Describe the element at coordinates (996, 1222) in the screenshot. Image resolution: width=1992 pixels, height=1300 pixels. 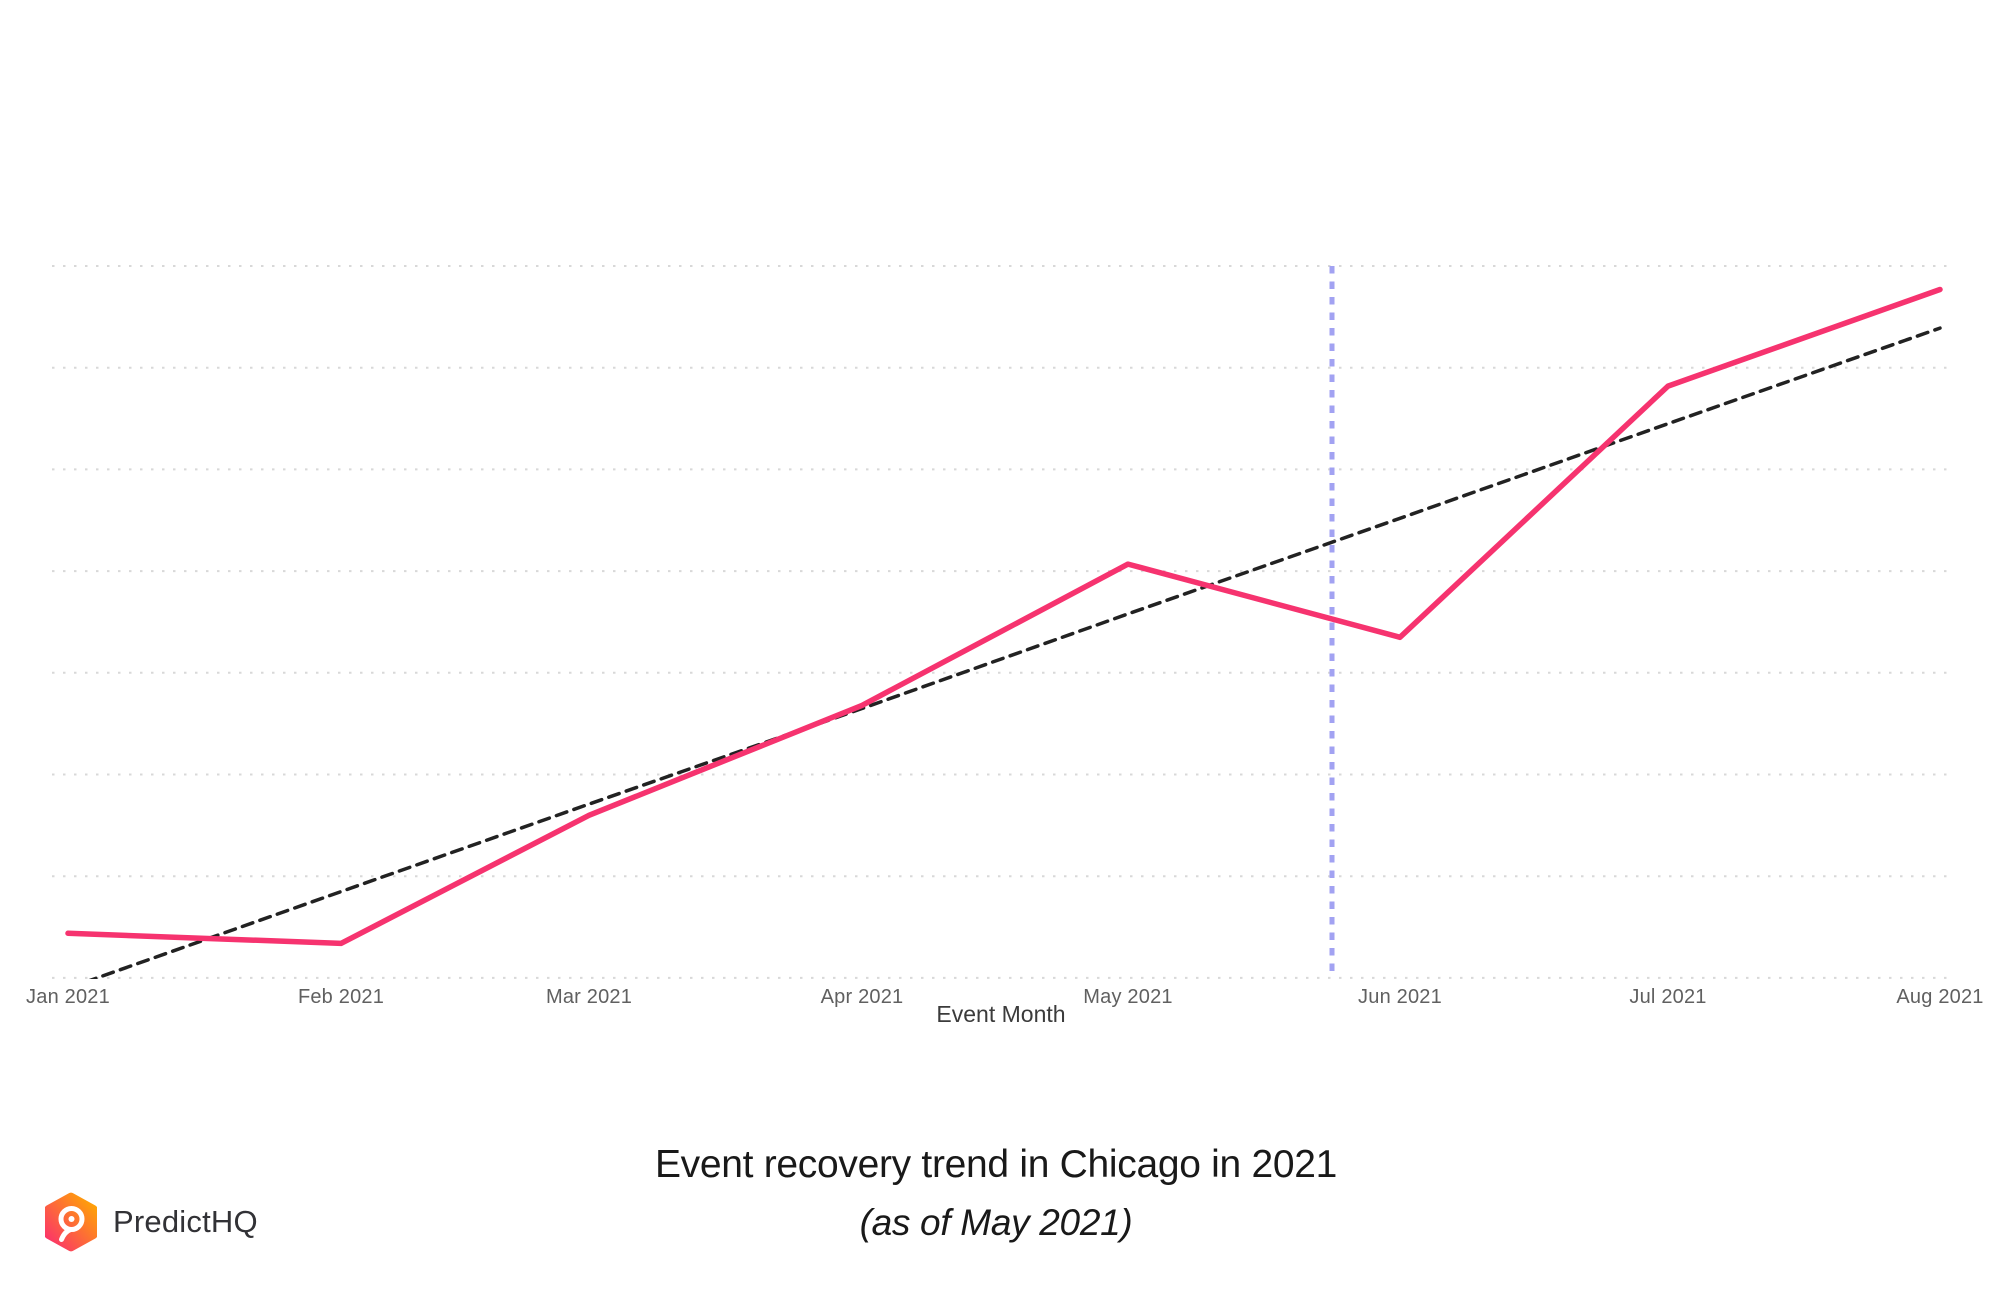
I see `chart-subtitle: (as of May 2021)` at that location.